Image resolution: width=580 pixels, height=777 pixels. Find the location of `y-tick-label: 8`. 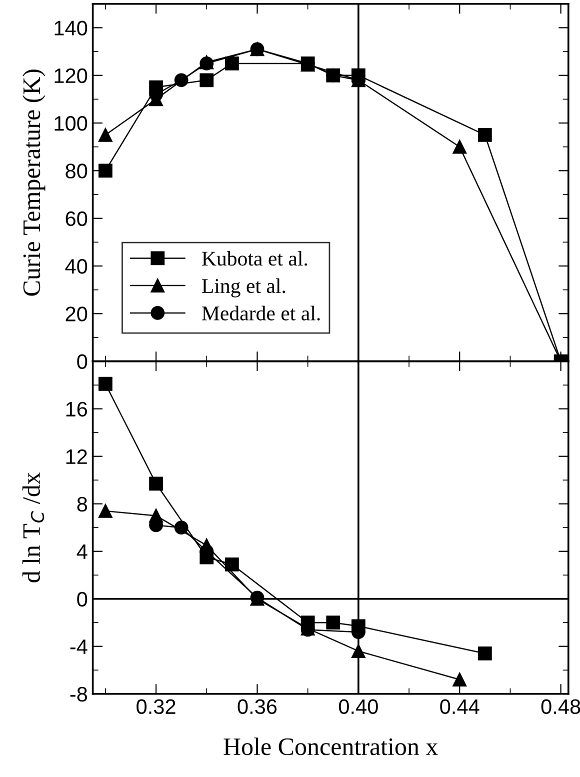

y-tick-label: 8 is located at coordinates (82, 504).